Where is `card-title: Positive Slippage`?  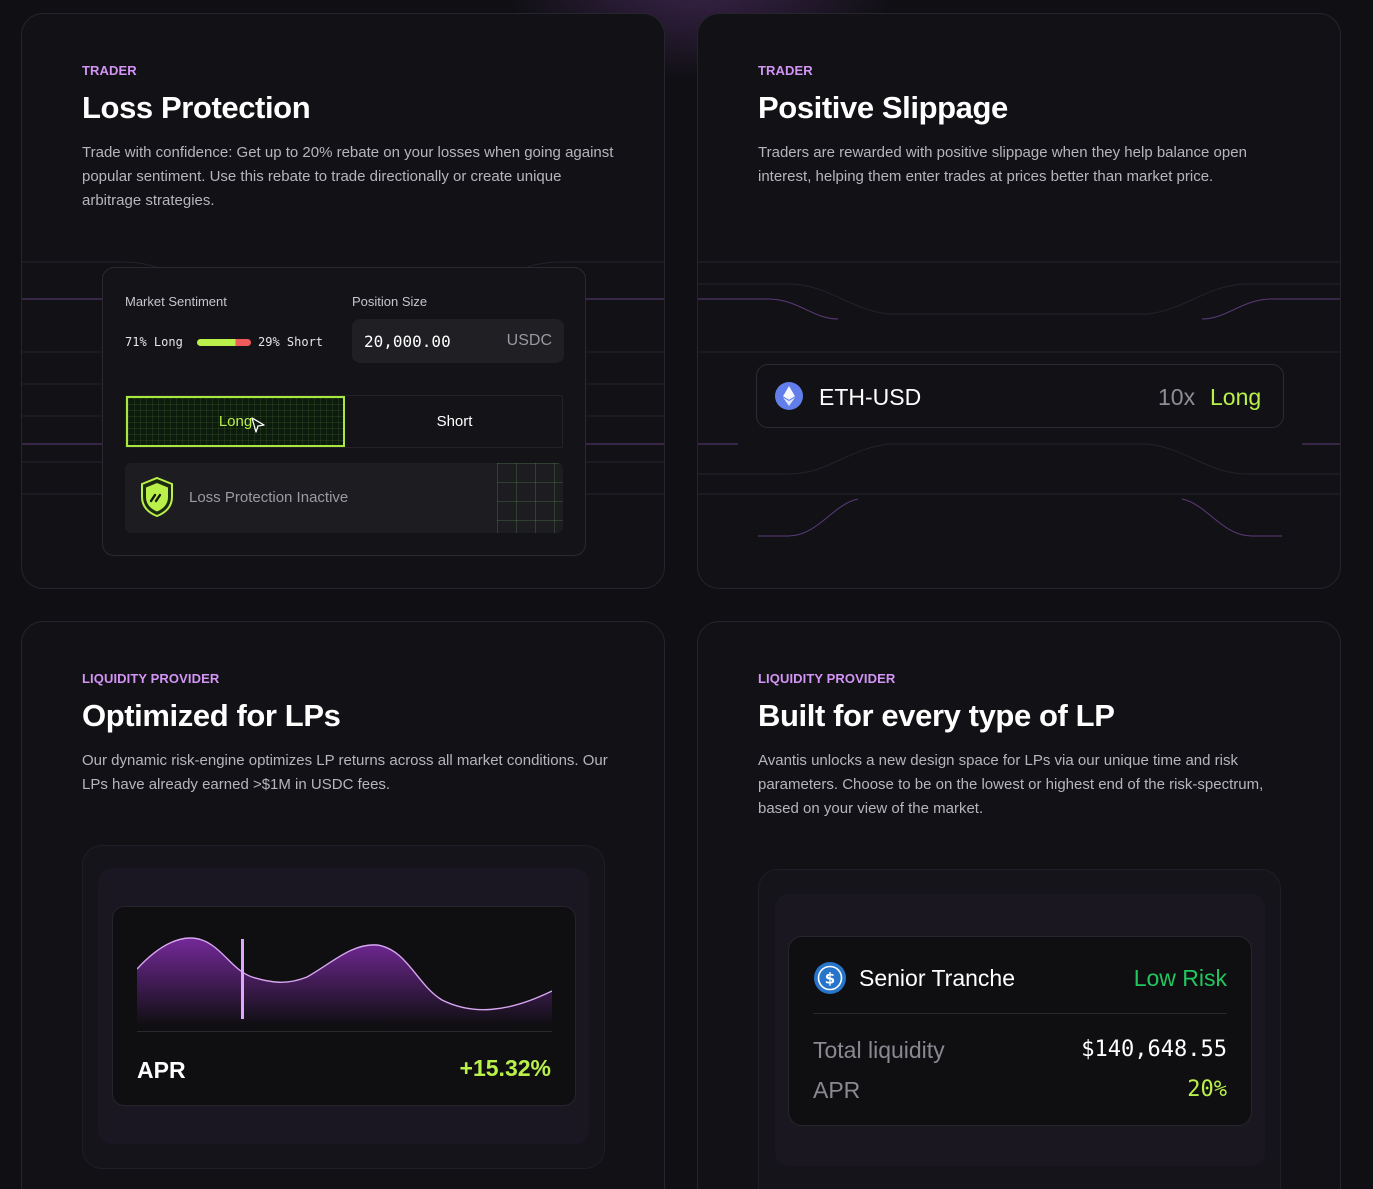
card-title: Positive Slippage is located at coordinates (883, 107).